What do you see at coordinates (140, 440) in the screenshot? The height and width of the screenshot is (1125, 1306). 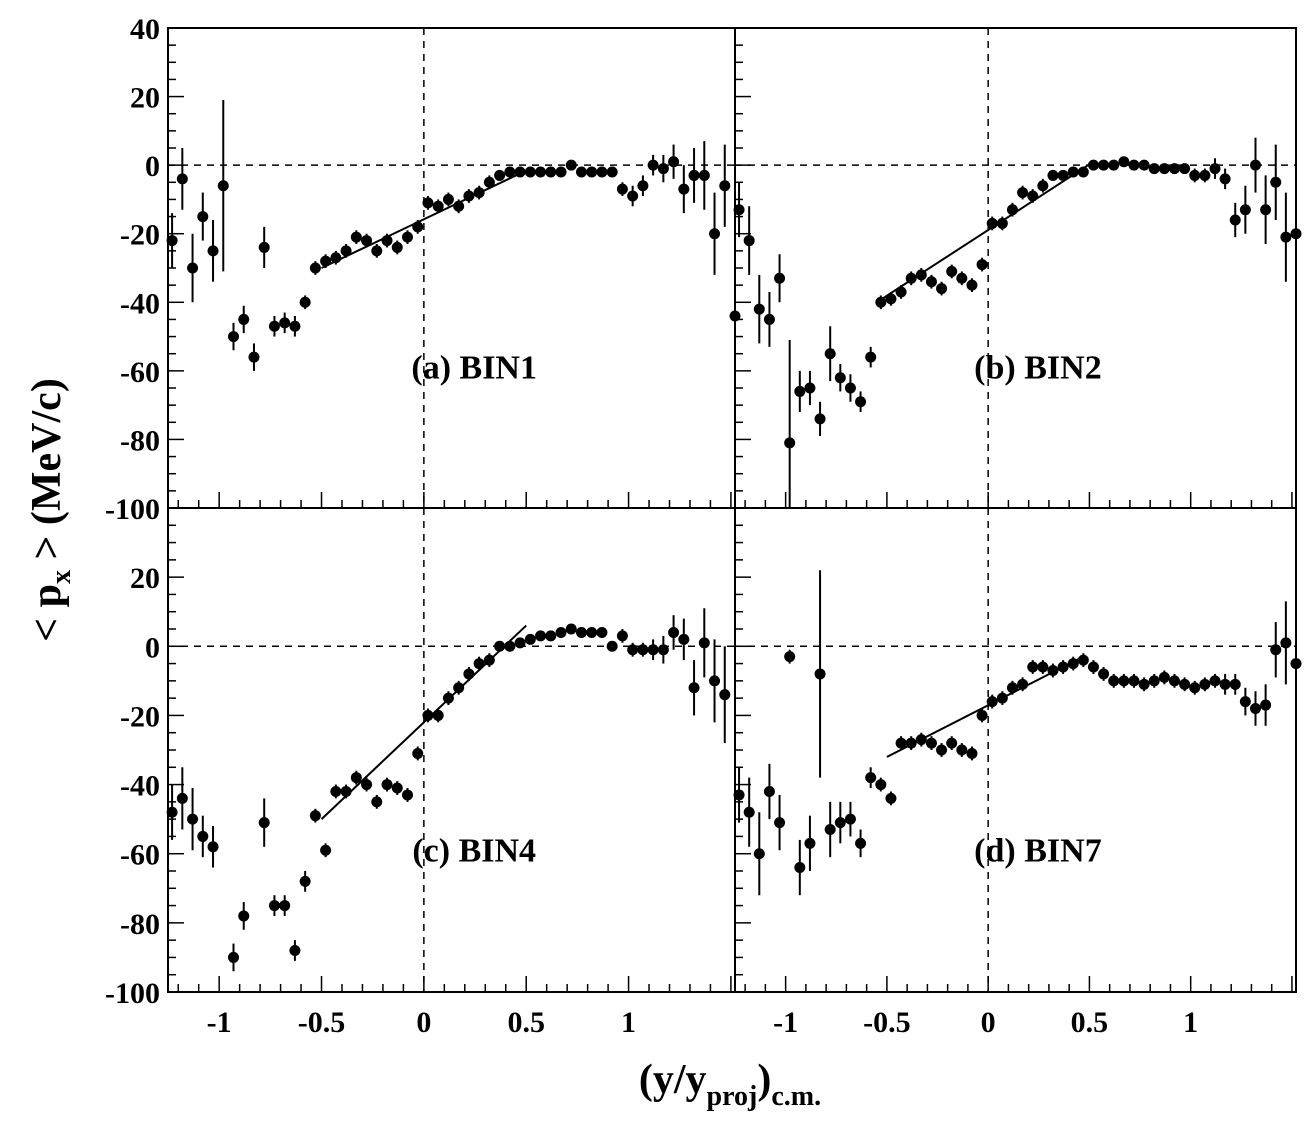 I see `y-tick-label: -80` at bounding box center [140, 440].